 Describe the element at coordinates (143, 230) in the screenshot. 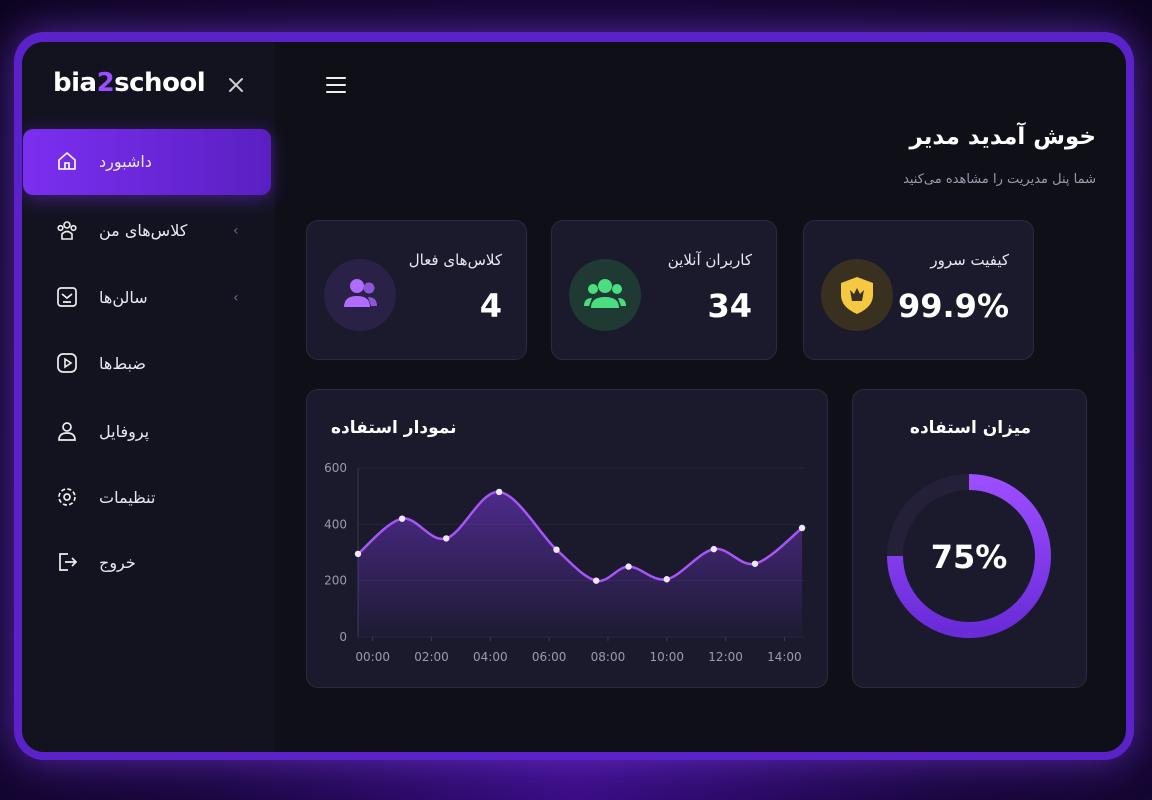

I see `menu-label: کلاس‌های من` at that location.